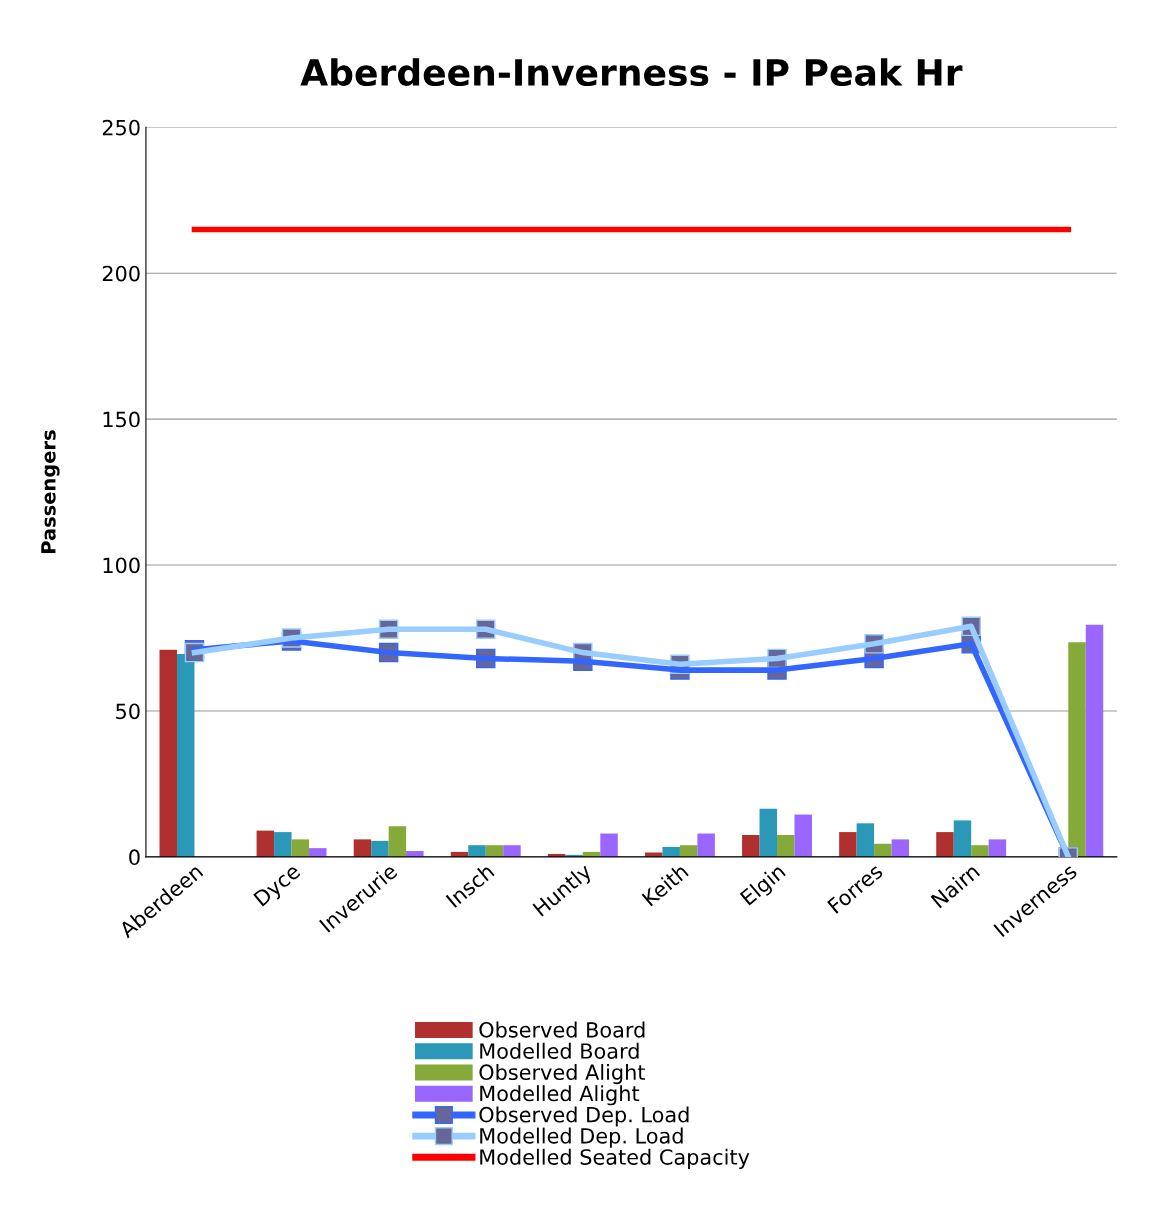 The width and height of the screenshot is (1149, 1212). I want to click on legend-label: Observed Dep. Load, so click(584, 1116).